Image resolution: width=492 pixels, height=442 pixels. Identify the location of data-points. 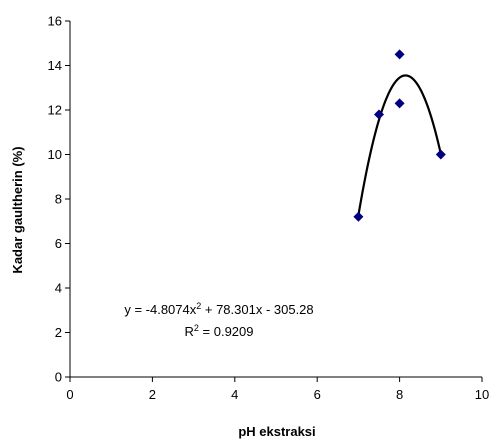
(399, 135).